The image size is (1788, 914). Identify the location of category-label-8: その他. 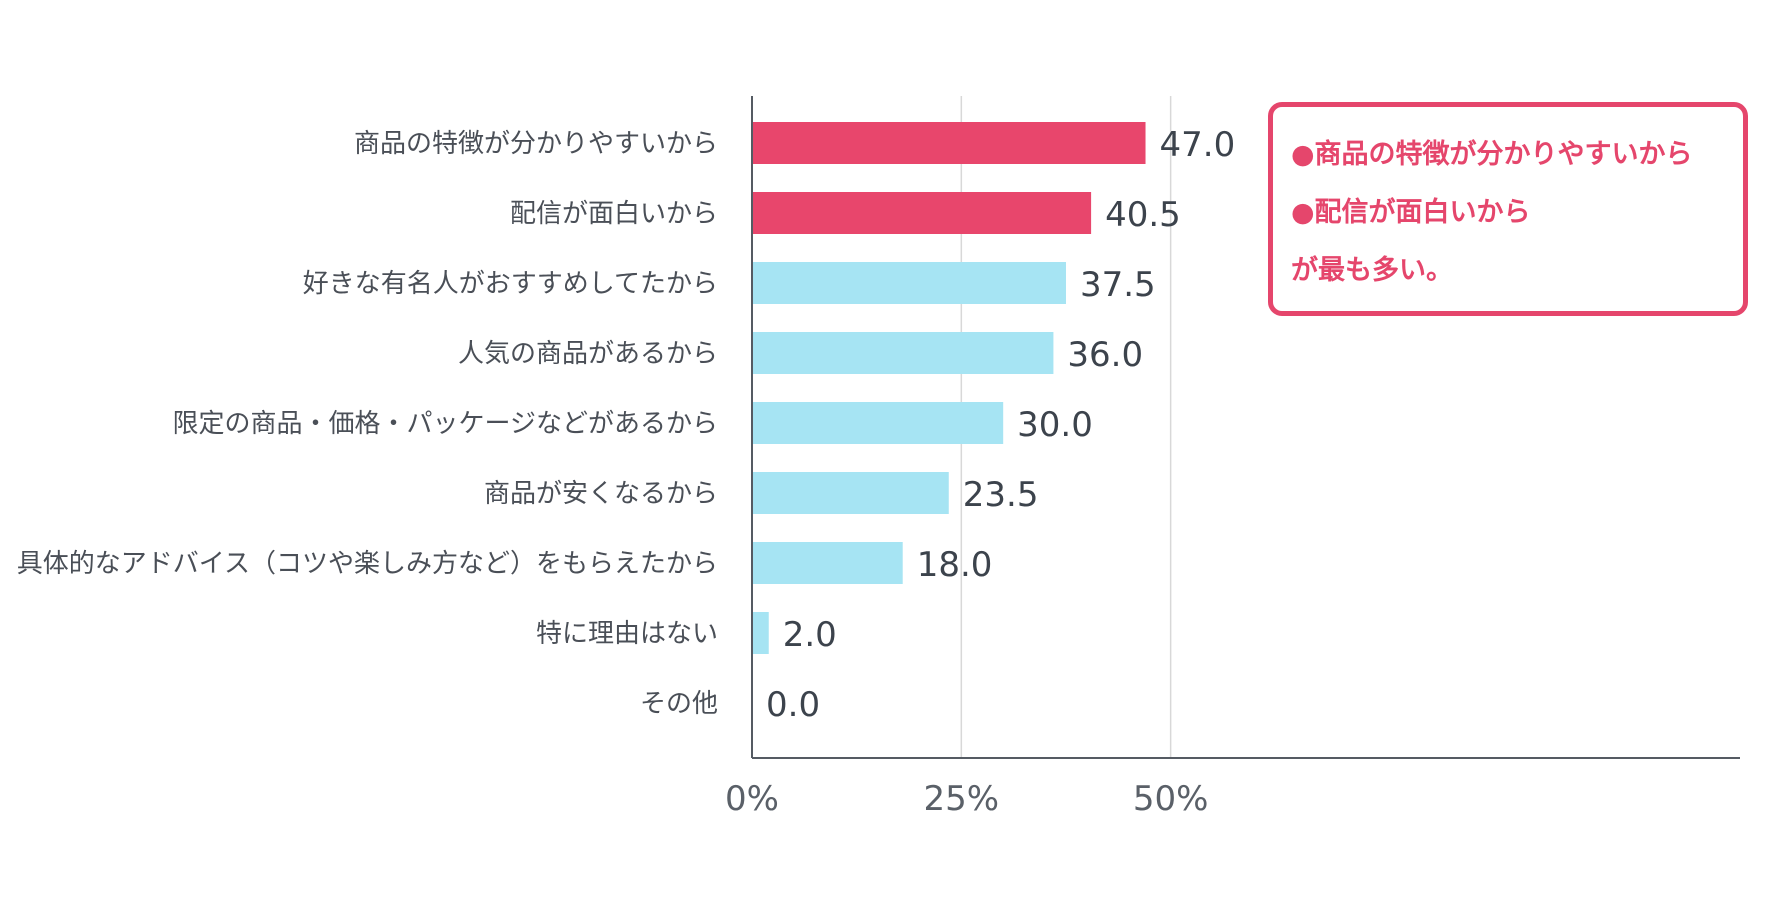
(679, 704).